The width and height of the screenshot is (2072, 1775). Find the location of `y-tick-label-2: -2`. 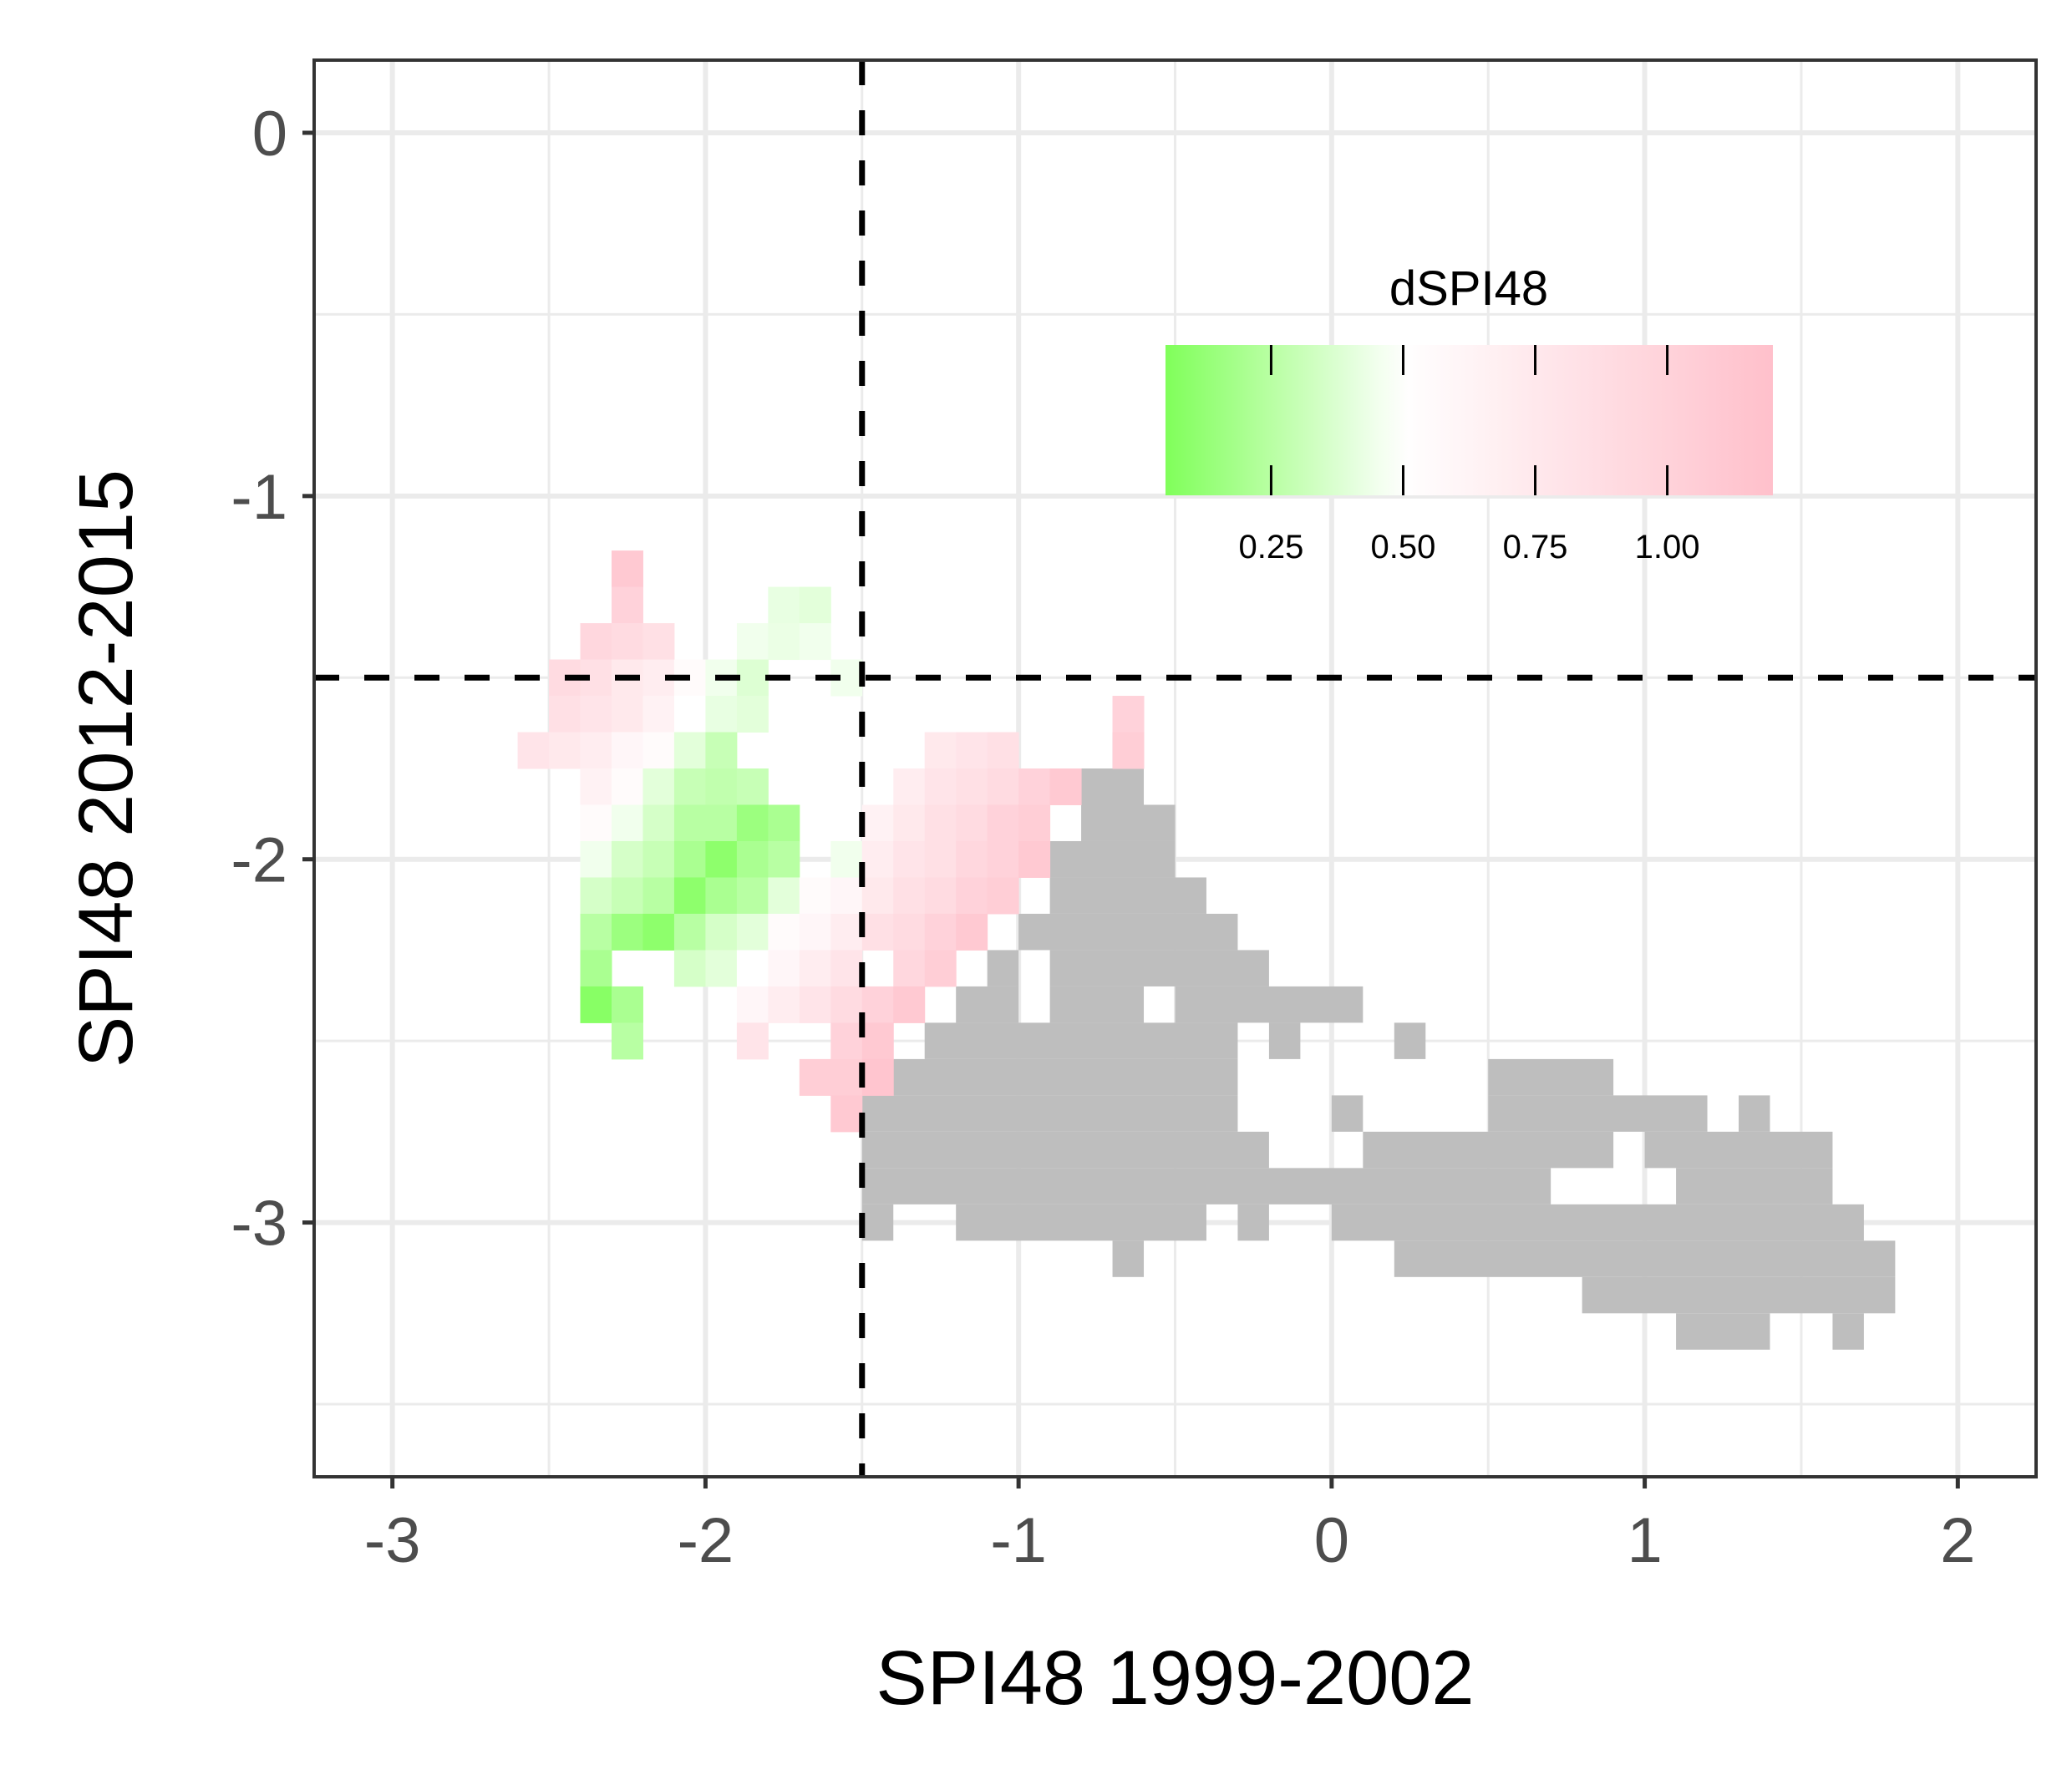

y-tick-label-2: -2 is located at coordinates (259, 860).